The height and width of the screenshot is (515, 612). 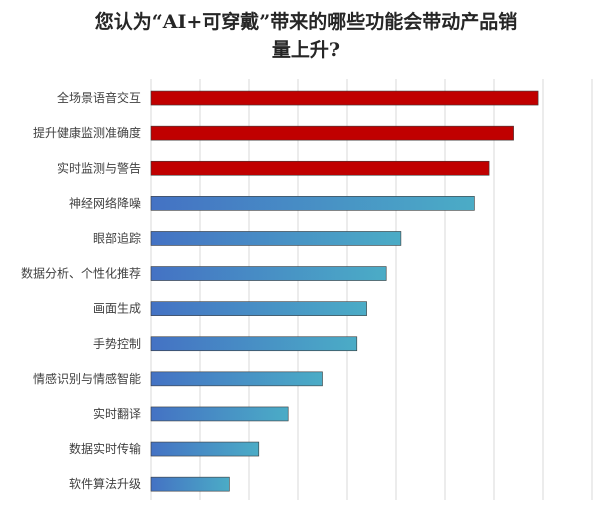 I want to click on category-label: 实时翻译, so click(x=117, y=413).